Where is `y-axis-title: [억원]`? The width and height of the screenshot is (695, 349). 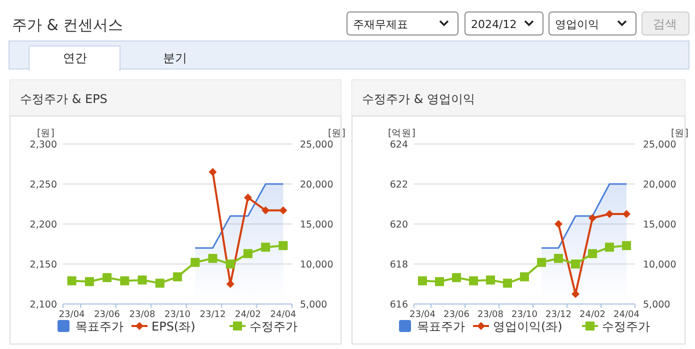
y-axis-title: [억원] is located at coordinates (402, 133).